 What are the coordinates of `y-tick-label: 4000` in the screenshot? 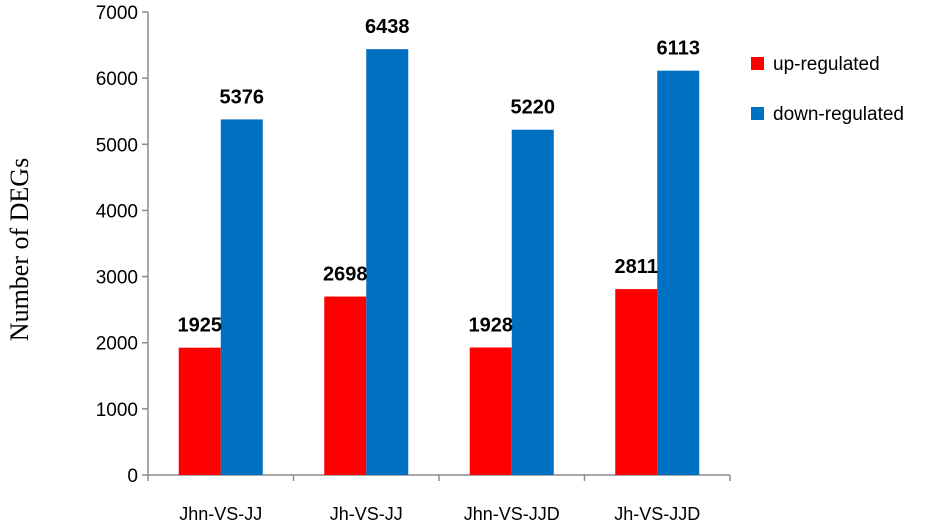 It's located at (117, 211).